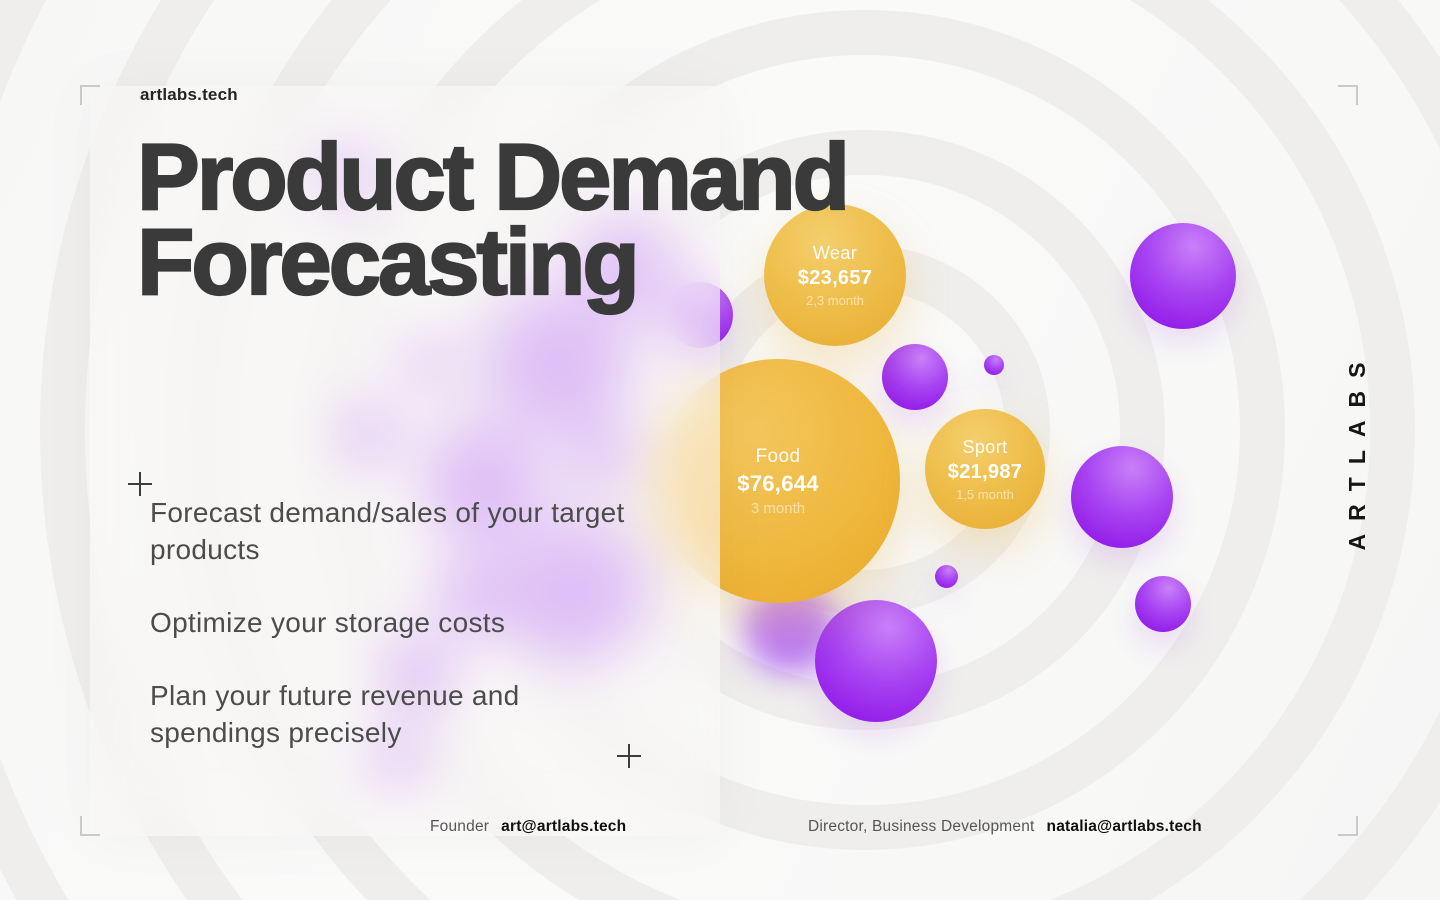 The height and width of the screenshot is (900, 1440). What do you see at coordinates (1357, 450) in the screenshot?
I see `vertical-brand-label: ARTLABS` at bounding box center [1357, 450].